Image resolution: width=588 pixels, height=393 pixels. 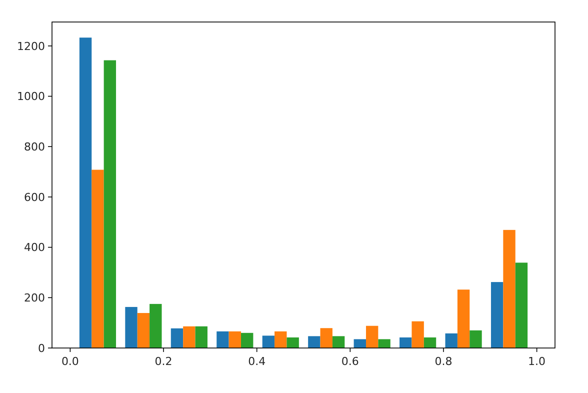 What do you see at coordinates (163, 361) in the screenshot?
I see `x-tick-label: 0.2` at bounding box center [163, 361].